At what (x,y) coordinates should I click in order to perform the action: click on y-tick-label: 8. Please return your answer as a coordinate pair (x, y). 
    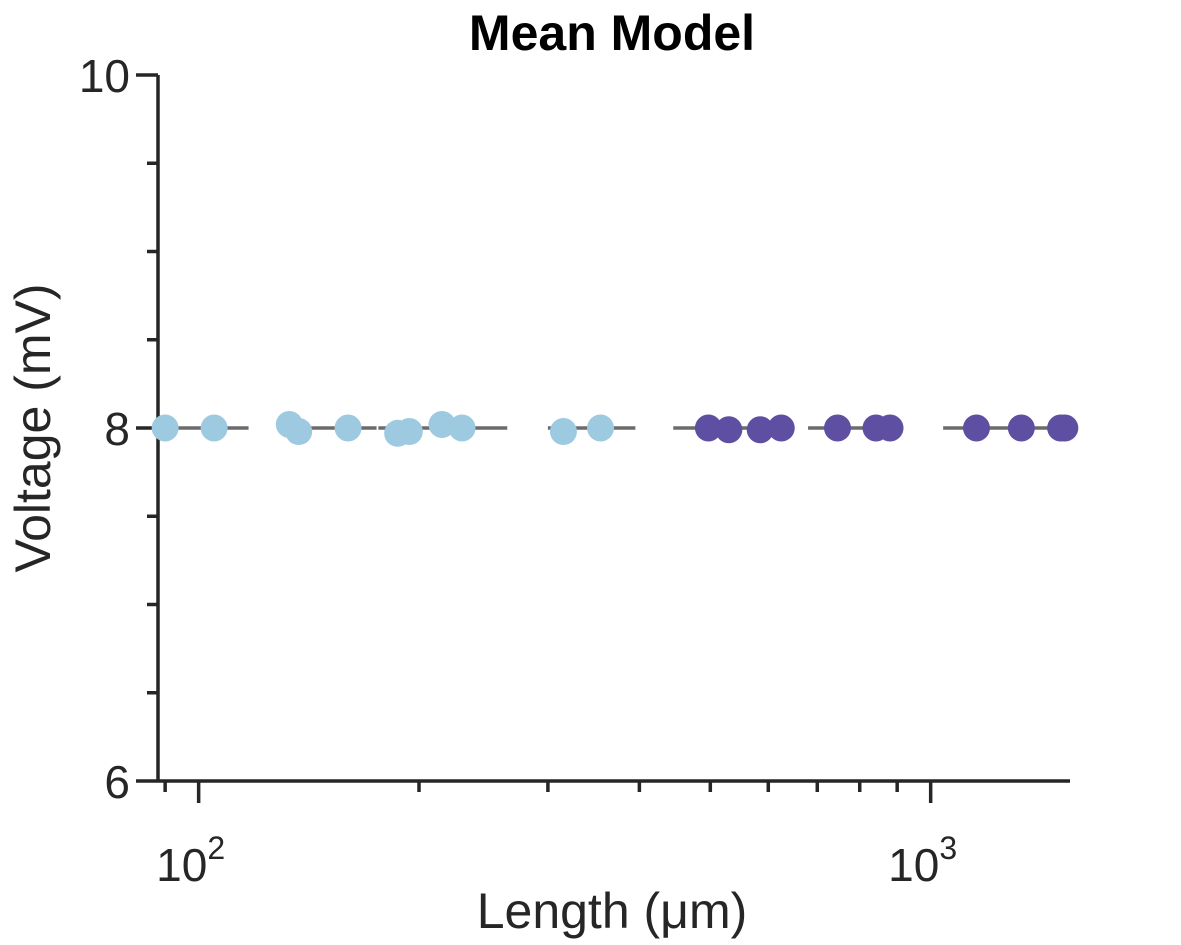
    Looking at the image, I should click on (117, 429).